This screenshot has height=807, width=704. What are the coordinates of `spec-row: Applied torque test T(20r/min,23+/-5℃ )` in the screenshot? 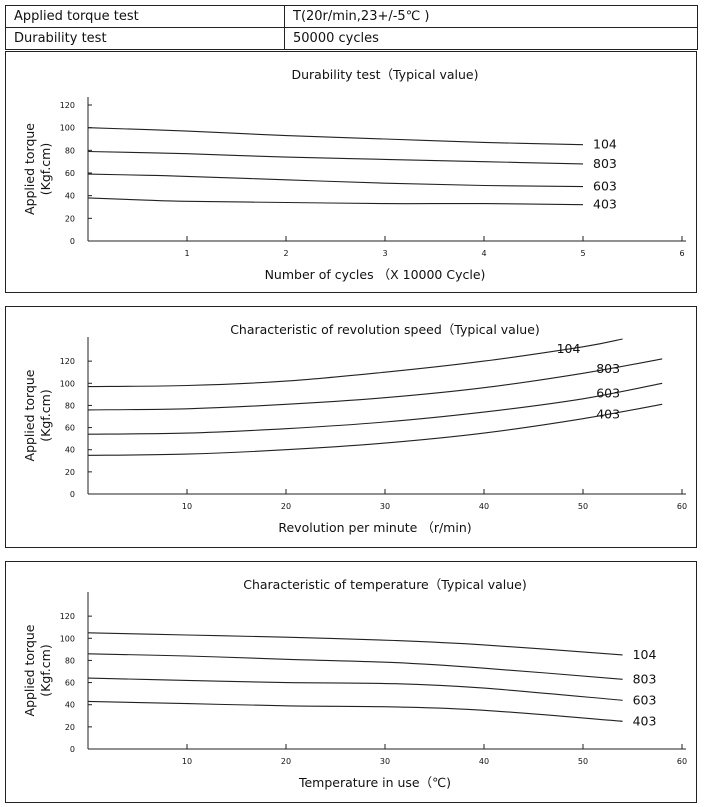 It's located at (351, 16).